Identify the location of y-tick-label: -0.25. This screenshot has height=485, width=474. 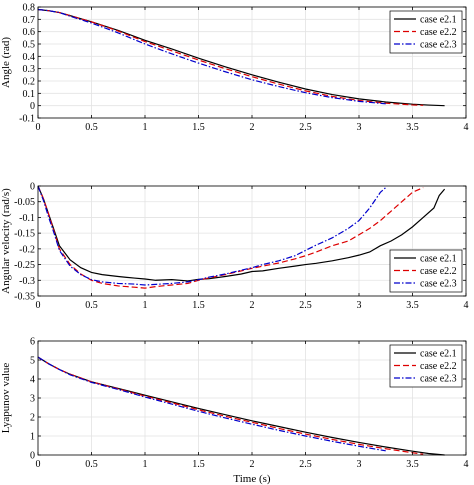
(24, 265).